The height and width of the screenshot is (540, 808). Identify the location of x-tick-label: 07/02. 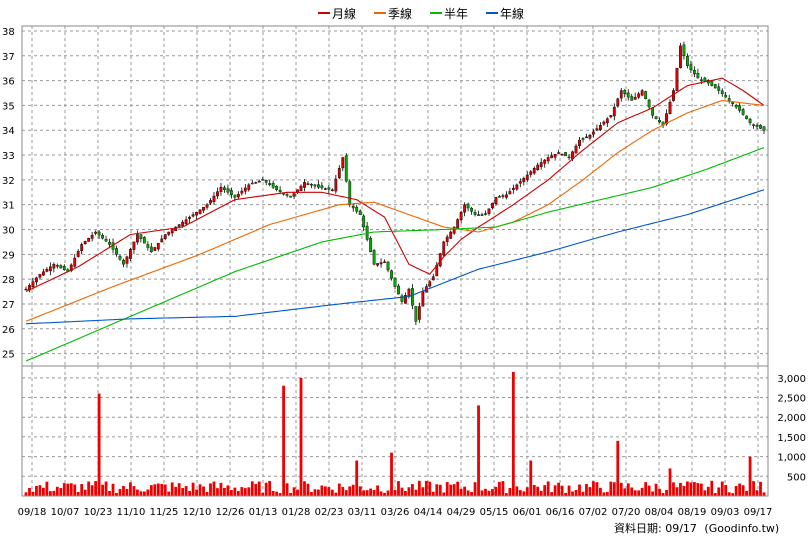
(593, 512).